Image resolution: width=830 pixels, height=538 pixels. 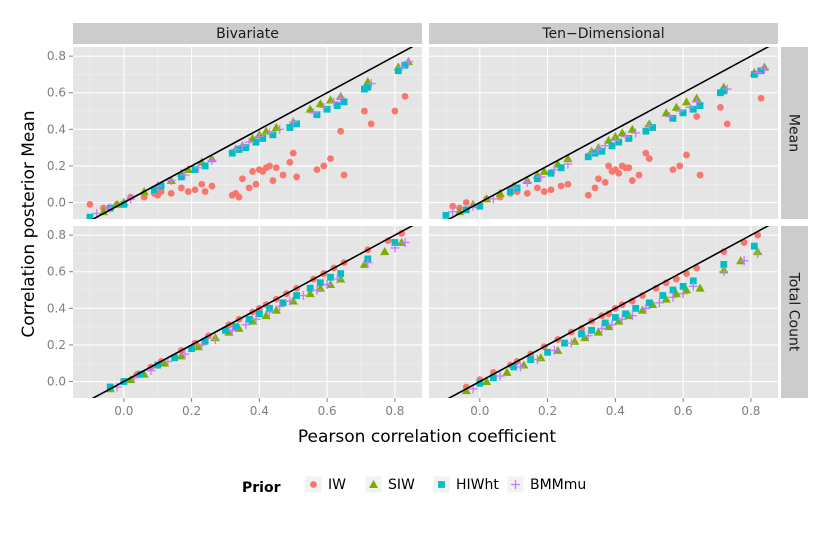 What do you see at coordinates (56, 203) in the screenshot?
I see `y-tick-label: 0.0` at bounding box center [56, 203].